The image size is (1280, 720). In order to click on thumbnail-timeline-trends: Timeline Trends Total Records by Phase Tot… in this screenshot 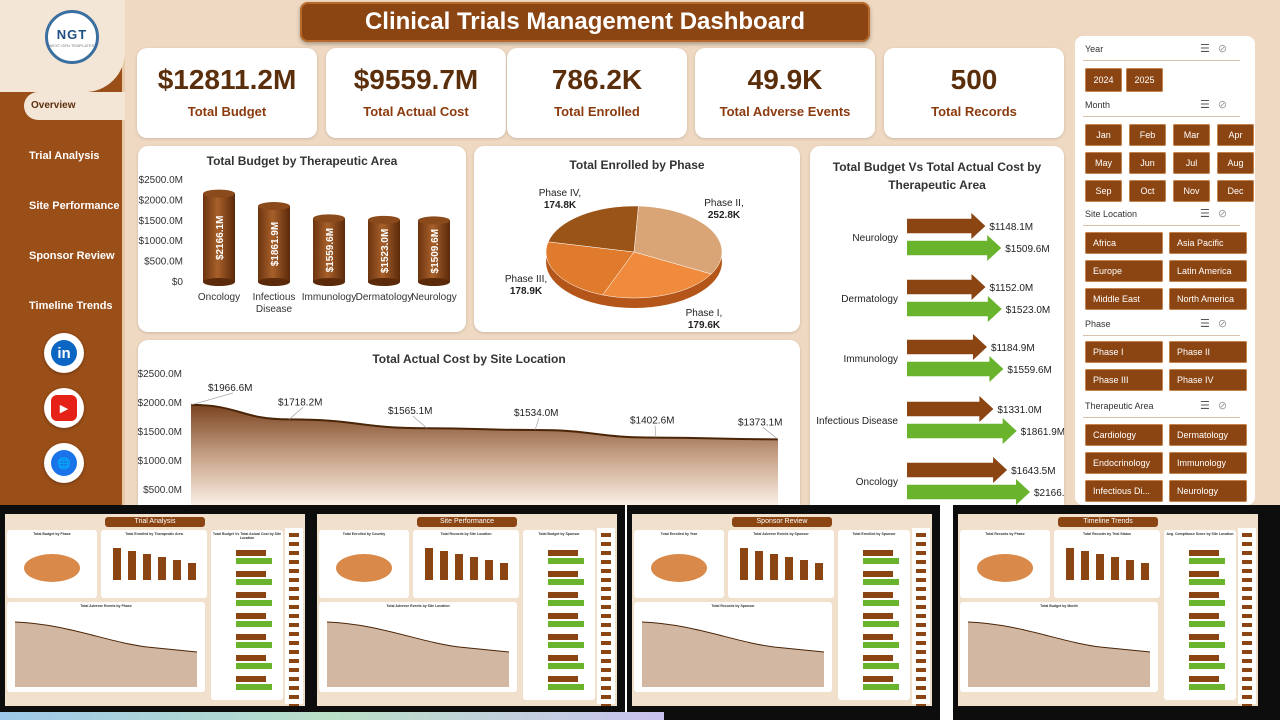, I will do `click(1116, 612)`.